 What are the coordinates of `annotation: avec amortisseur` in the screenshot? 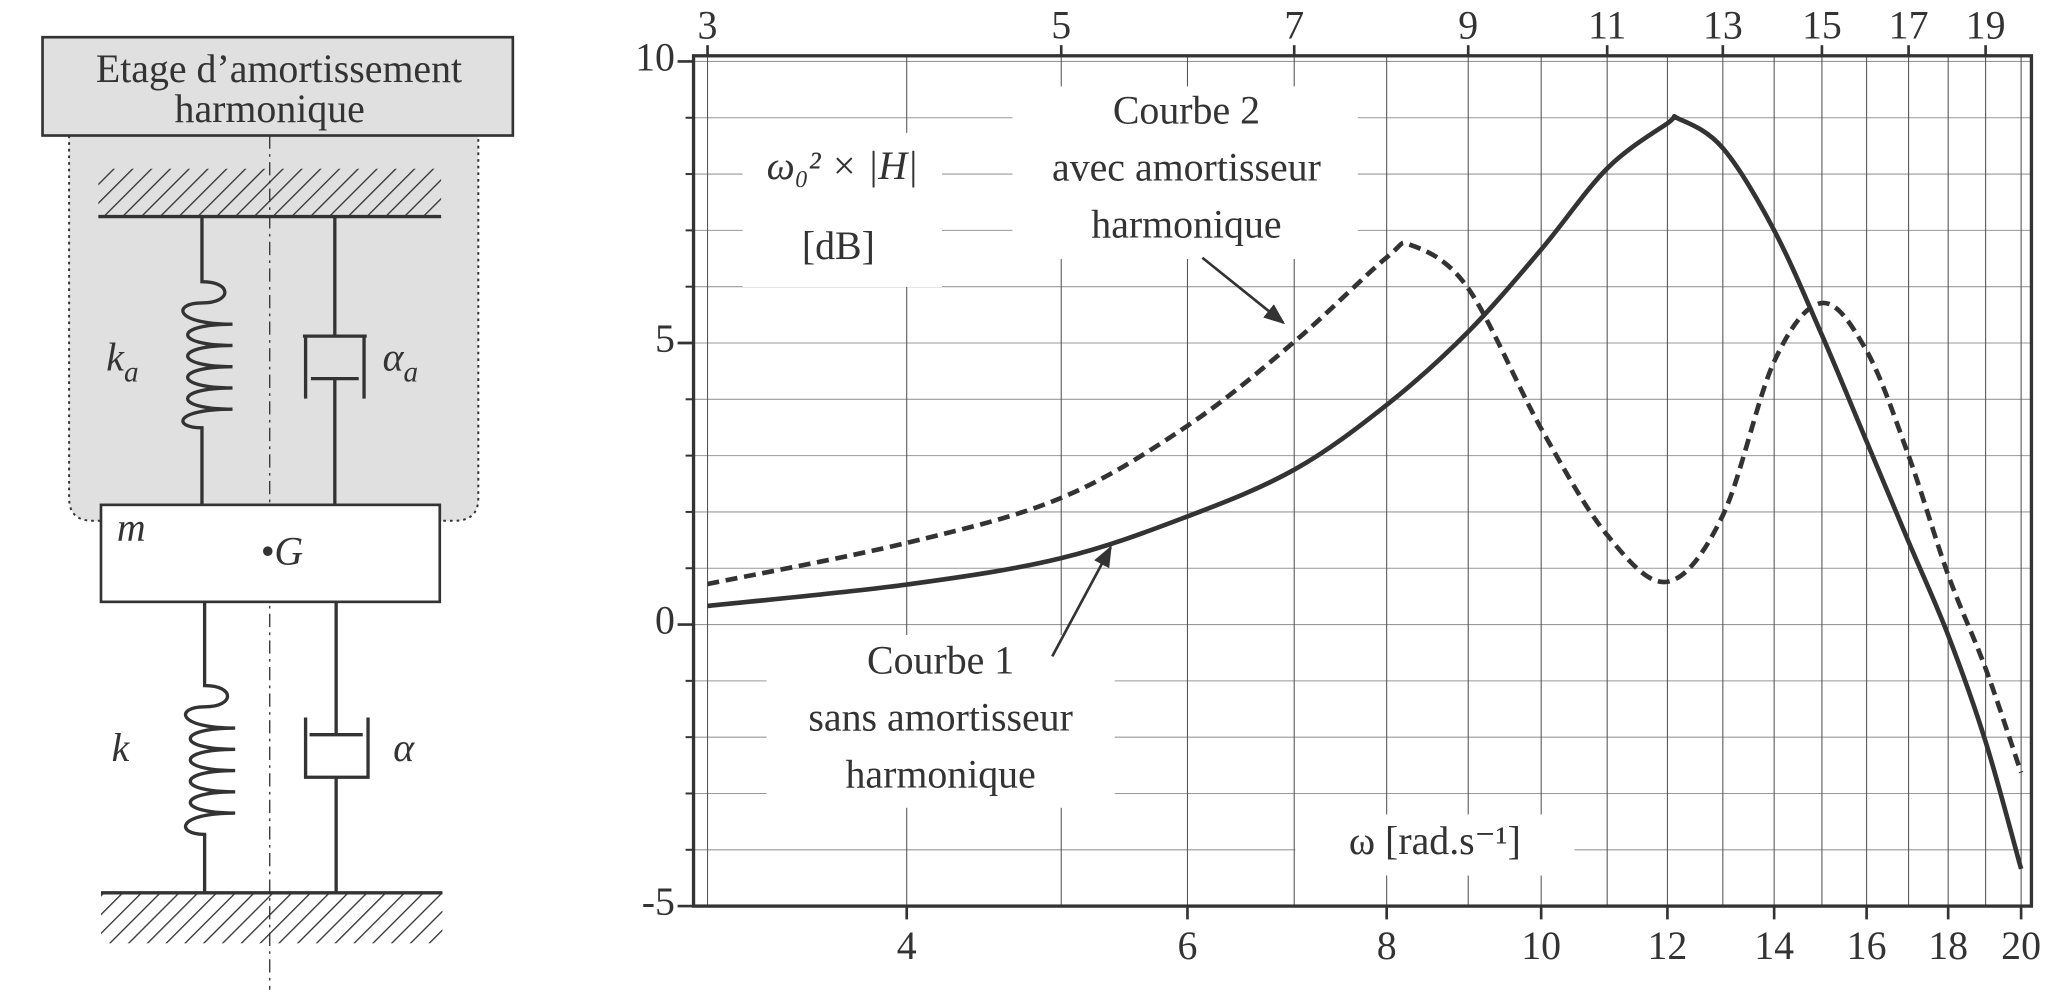 It's located at (1186, 167).